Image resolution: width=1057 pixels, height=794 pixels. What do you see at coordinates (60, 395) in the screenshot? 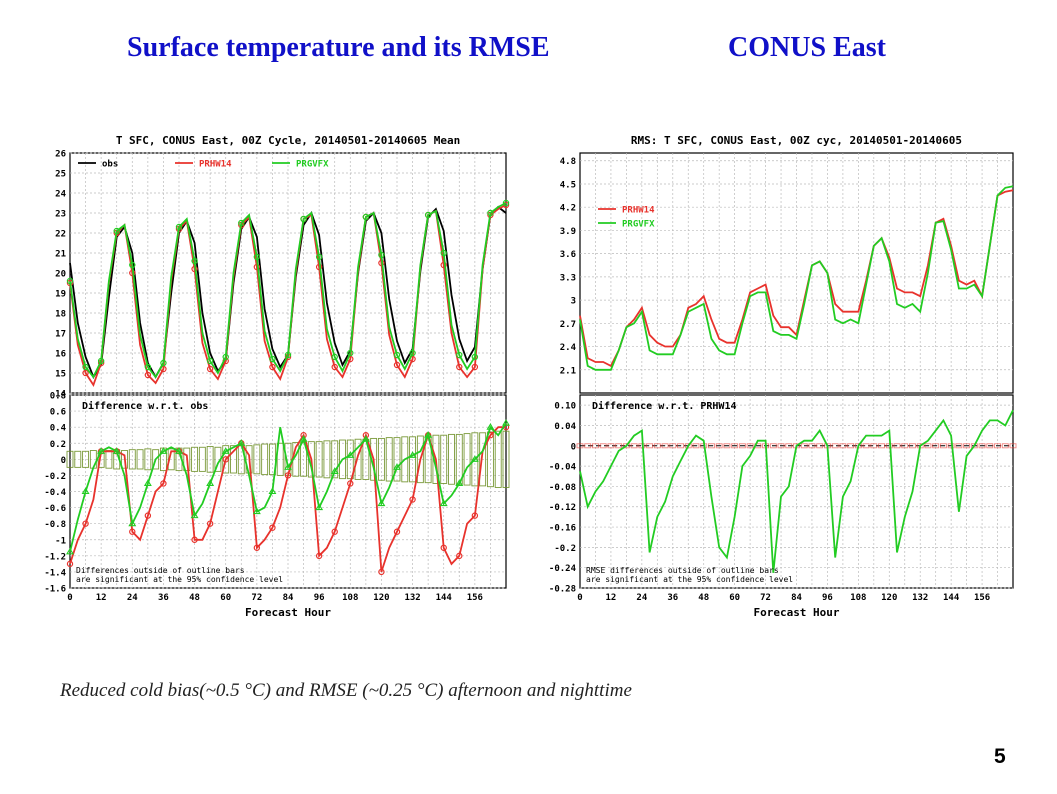
I see `top-panel-ytick-label: 14` at bounding box center [60, 395].